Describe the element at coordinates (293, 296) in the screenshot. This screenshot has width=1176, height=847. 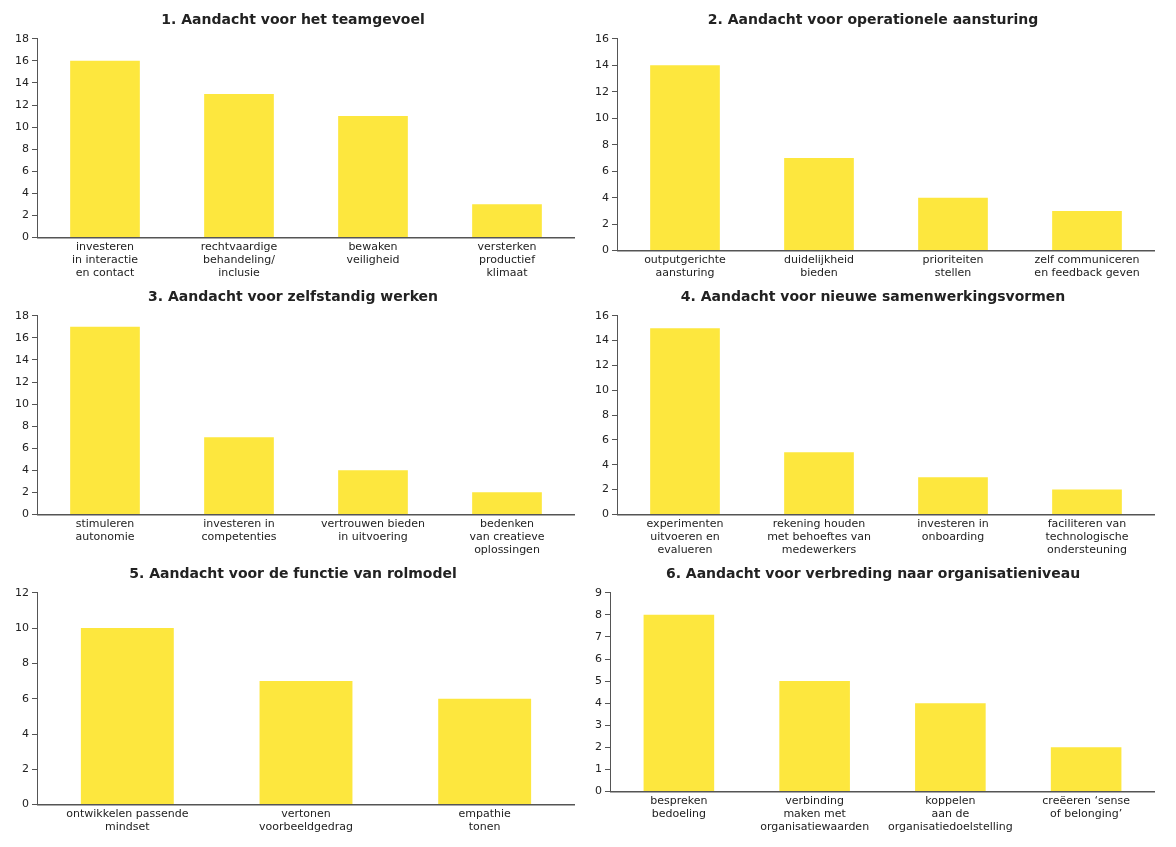
I see `chart-title: 3. Aandacht voor zelfstandig werken` at that location.